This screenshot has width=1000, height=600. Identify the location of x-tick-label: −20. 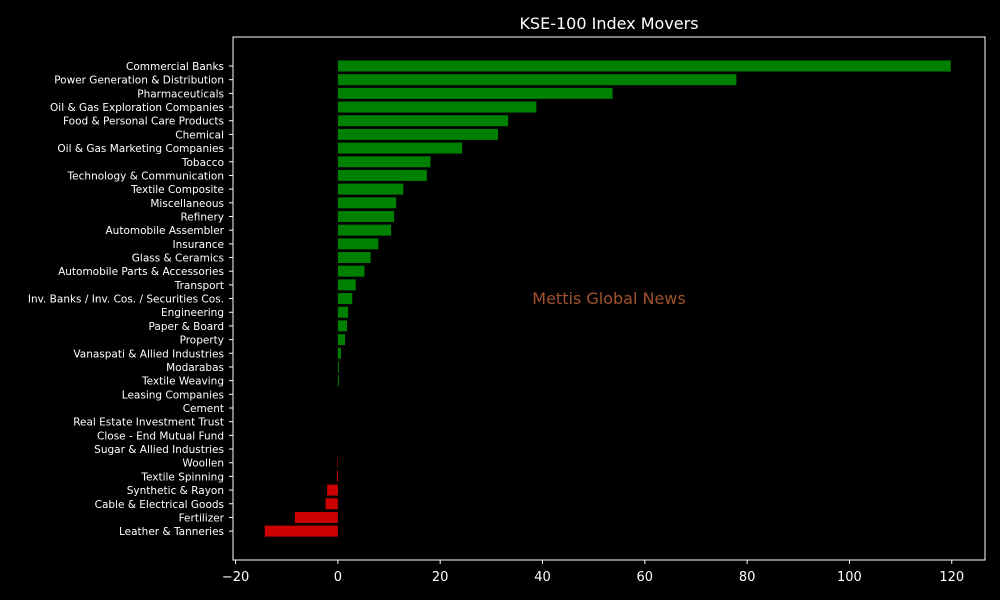
(235, 577).